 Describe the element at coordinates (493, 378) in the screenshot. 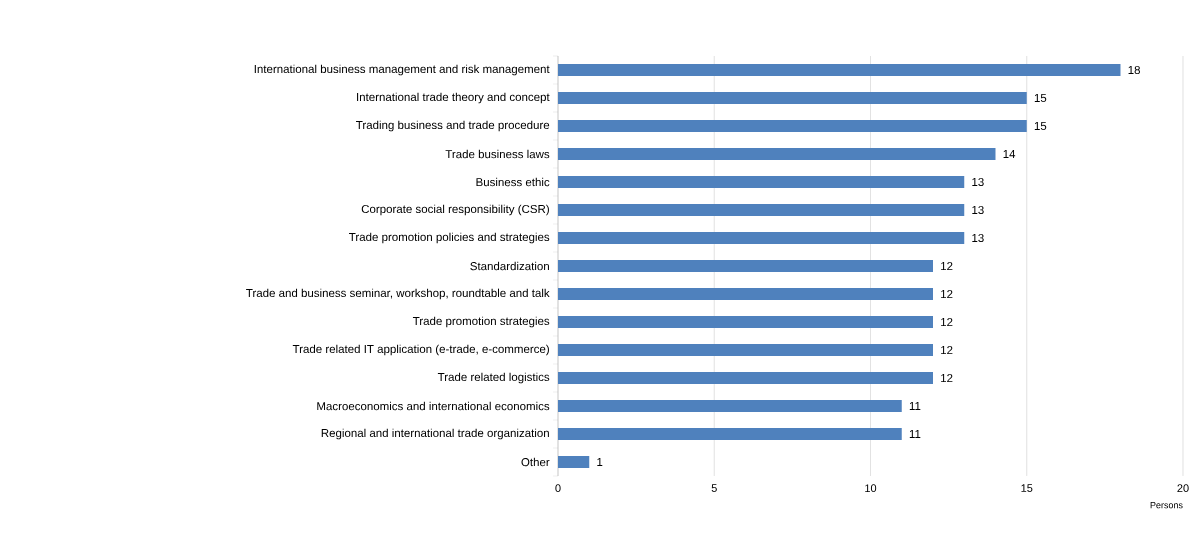

I see `y-tick-label: Trade related logistics` at that location.